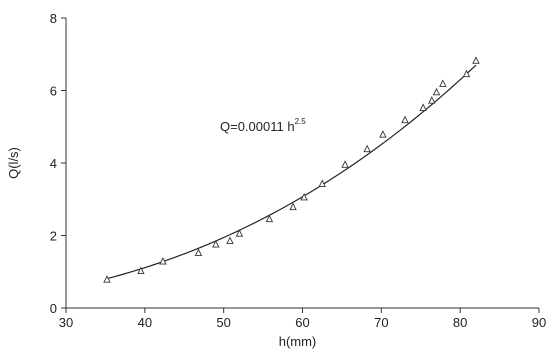 This screenshot has height=352, width=553. What do you see at coordinates (381, 322) in the screenshot?
I see `x-tick-label: 70` at bounding box center [381, 322].